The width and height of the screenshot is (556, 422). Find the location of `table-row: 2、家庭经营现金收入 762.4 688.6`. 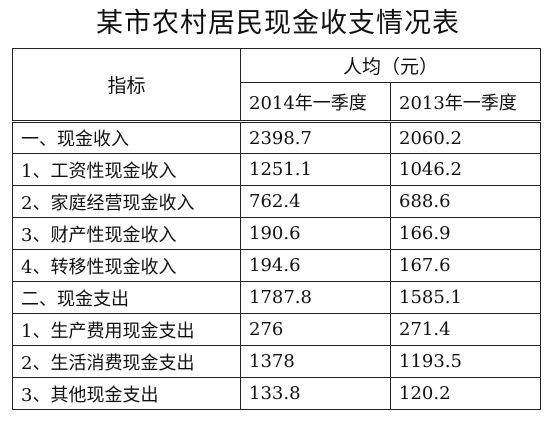

table-row: 2、家庭经营现金收入 762.4 688.6 is located at coordinates (277, 201).